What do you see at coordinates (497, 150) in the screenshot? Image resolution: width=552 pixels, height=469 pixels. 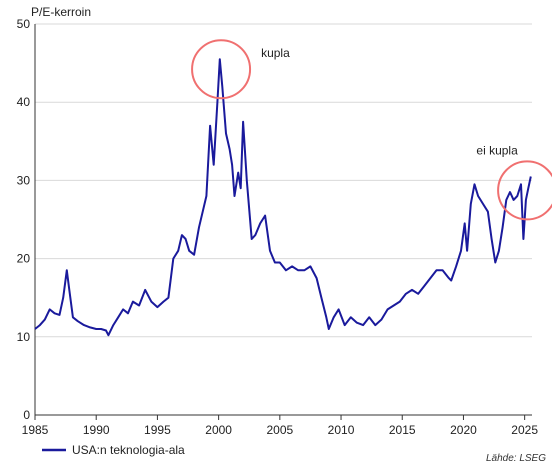 I see `annotation-label: ei kupla` at bounding box center [497, 150].